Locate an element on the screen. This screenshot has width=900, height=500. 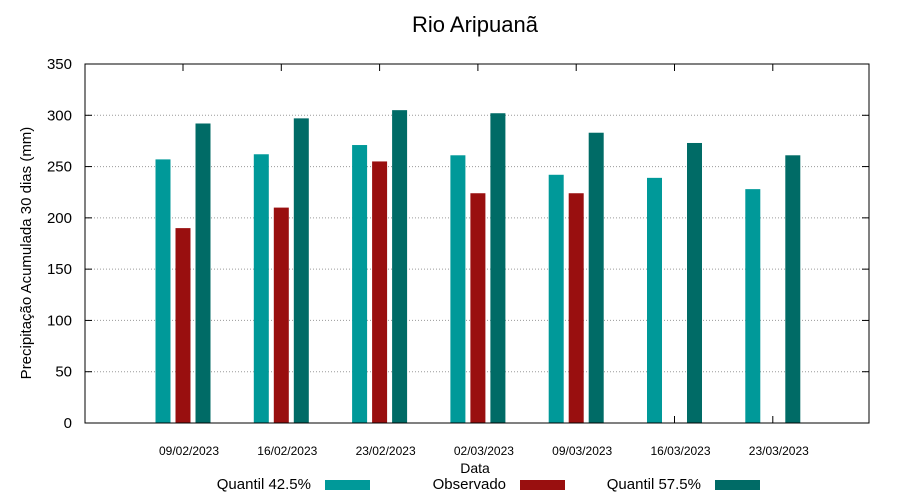
x-tick-label: 09/03/2023 is located at coordinates (582, 451).